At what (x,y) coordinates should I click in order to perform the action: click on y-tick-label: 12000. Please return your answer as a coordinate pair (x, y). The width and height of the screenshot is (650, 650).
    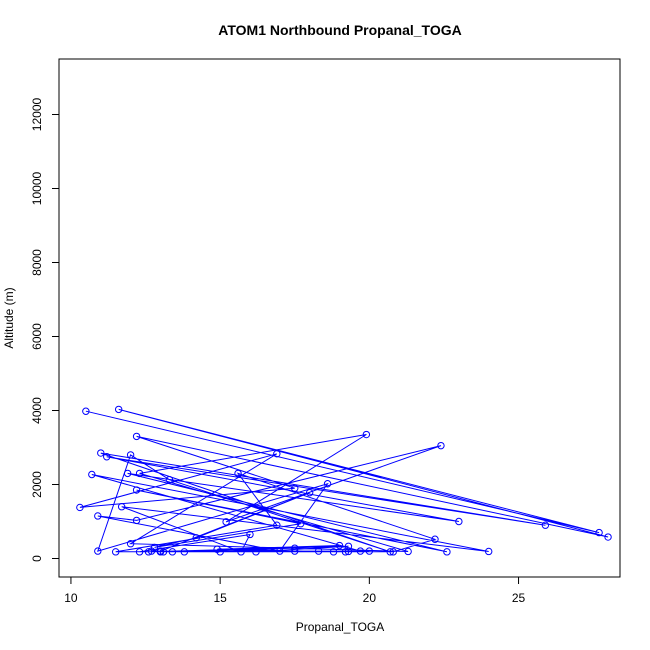
    Looking at the image, I should click on (37, 114).